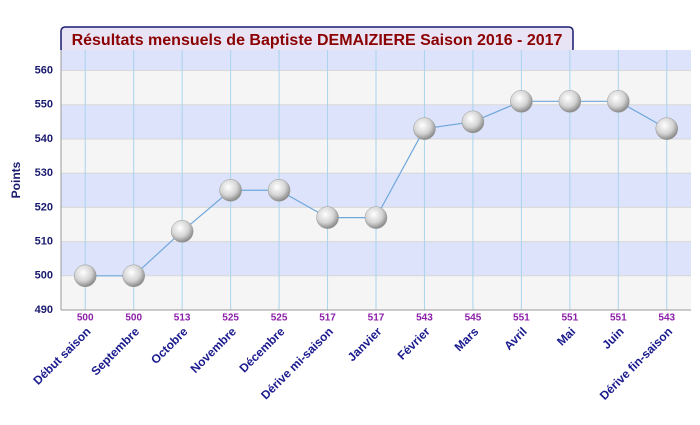 The height and width of the screenshot is (425, 700). Describe the element at coordinates (44, 173) in the screenshot. I see `y-tick-label: 530` at that location.